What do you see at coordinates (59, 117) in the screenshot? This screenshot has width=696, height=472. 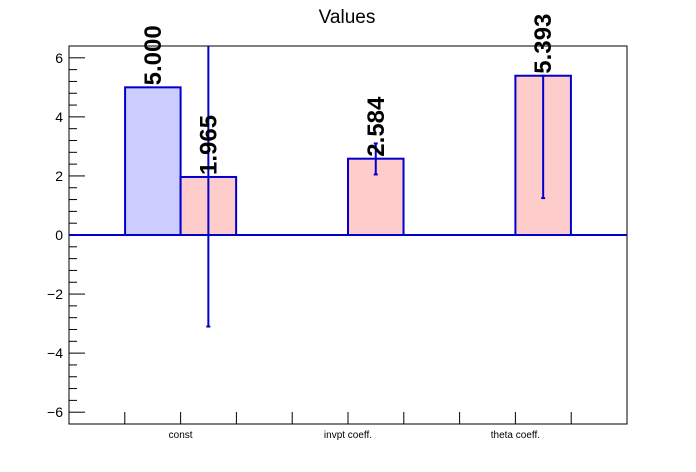 I see `y-tick-label: 4` at bounding box center [59, 117].